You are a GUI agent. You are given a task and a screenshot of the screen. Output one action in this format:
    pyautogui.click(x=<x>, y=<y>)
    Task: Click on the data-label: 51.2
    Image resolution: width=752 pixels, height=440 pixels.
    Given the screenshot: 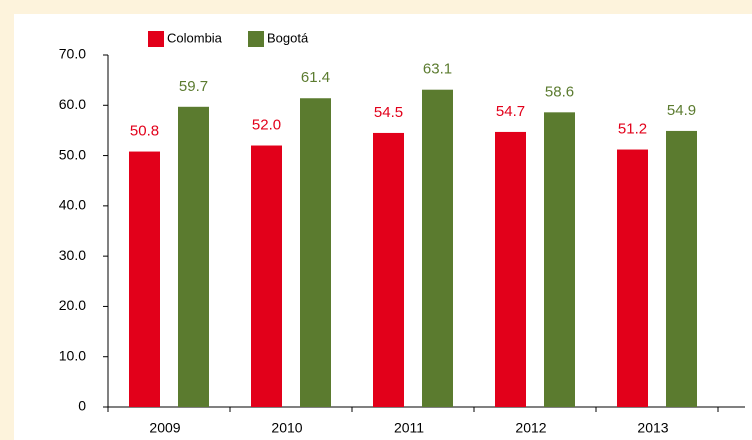 What is the action you would take?
    pyautogui.click(x=632, y=129)
    